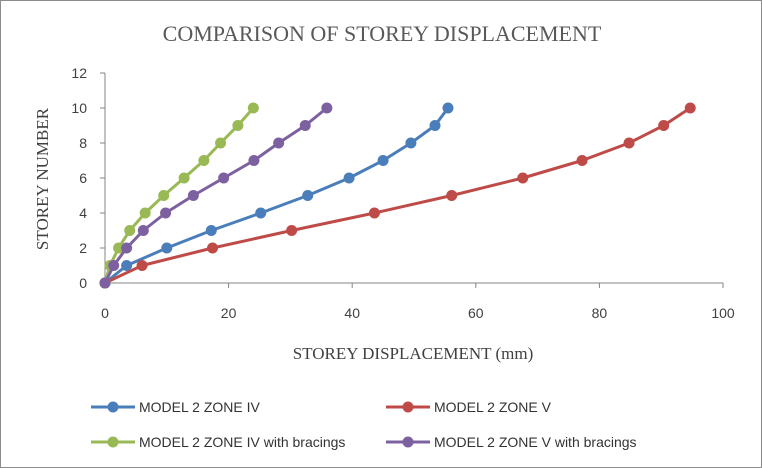 The image size is (762, 468). I want to click on x-axis-title: STOREY DISPLACEMENT (mm), so click(413, 353).